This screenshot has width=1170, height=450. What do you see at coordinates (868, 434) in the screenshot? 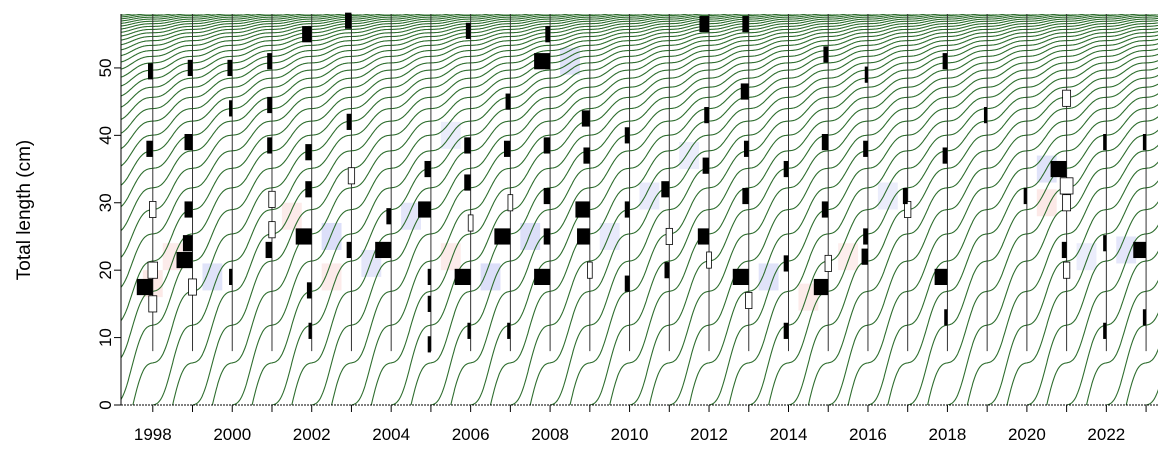
I see `x-tick-label: 2016` at bounding box center [868, 434].